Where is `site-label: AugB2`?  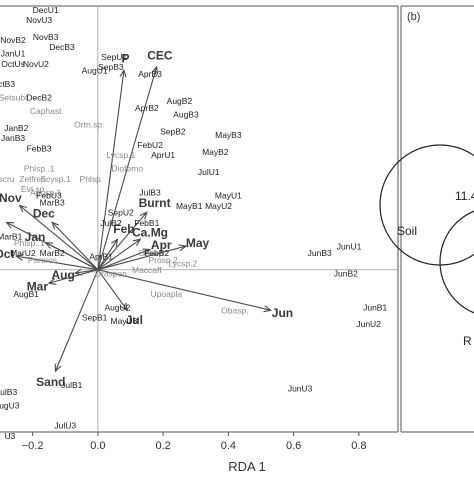
site-label: AugB2 is located at coordinates (180, 101).